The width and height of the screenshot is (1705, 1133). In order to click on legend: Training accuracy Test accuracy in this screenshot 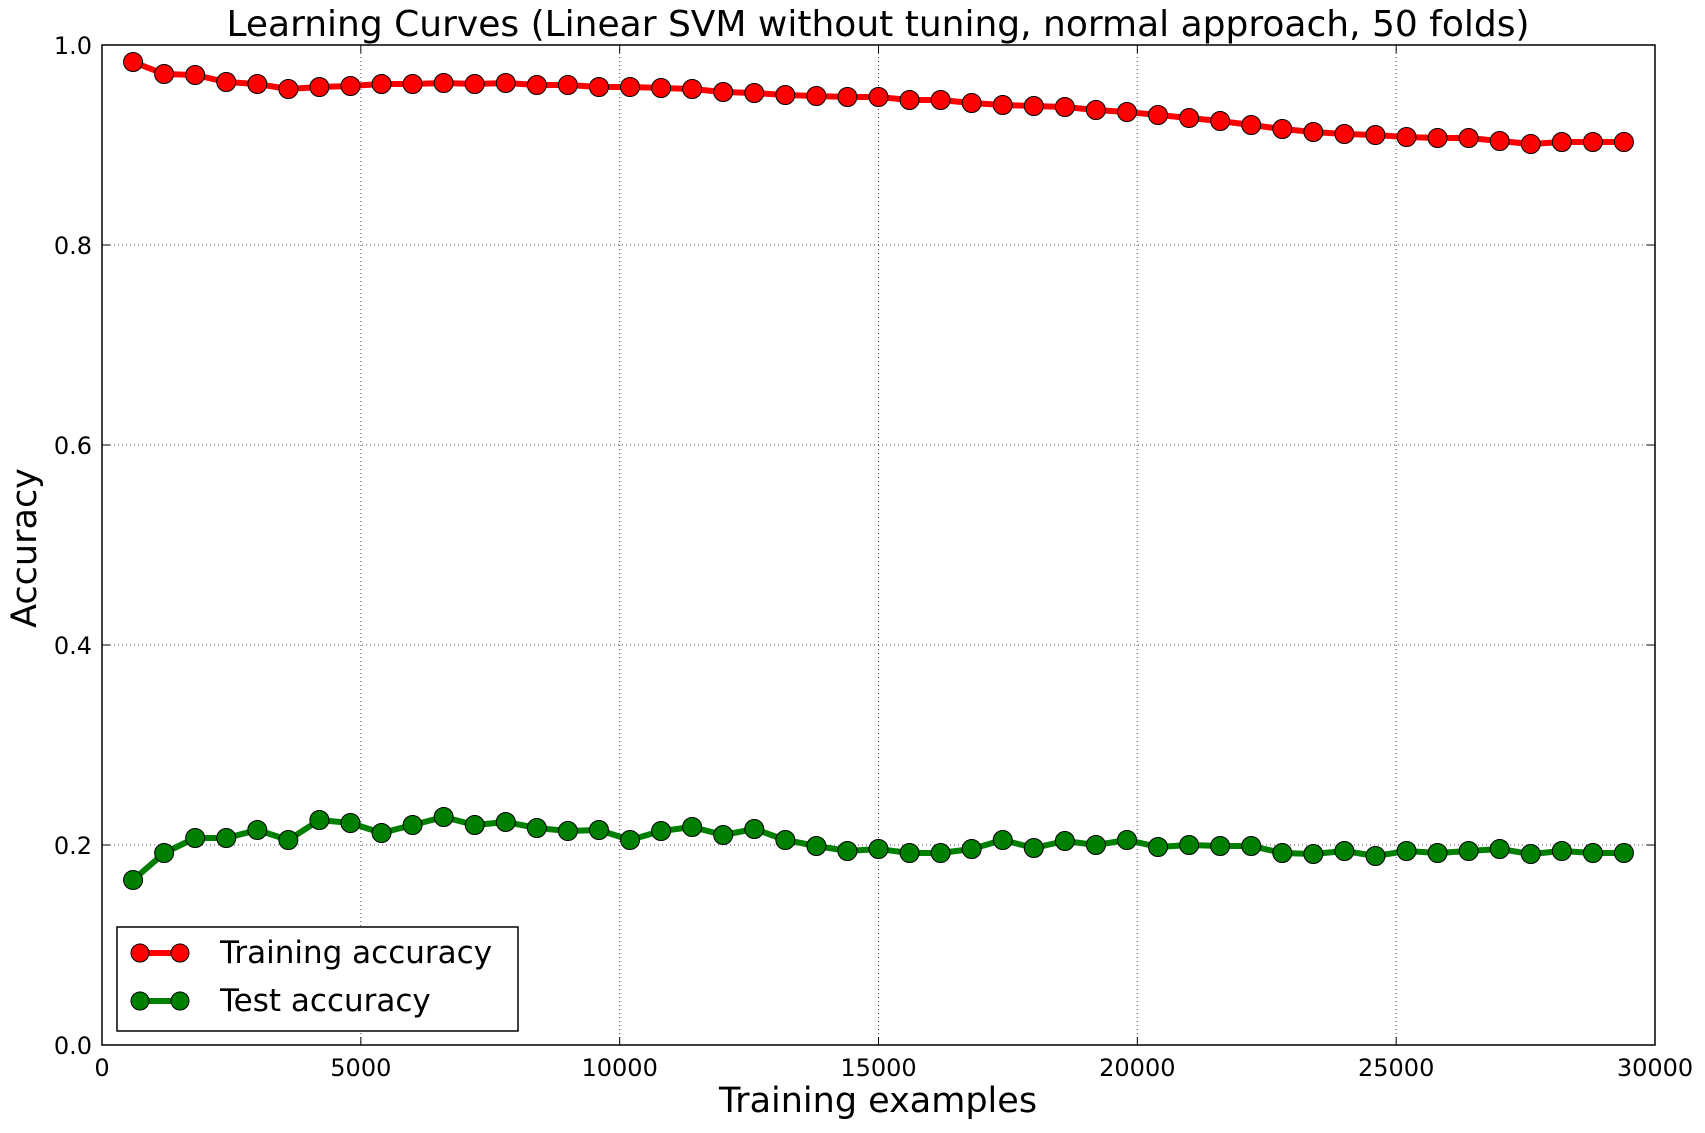, I will do `click(317, 979)`.